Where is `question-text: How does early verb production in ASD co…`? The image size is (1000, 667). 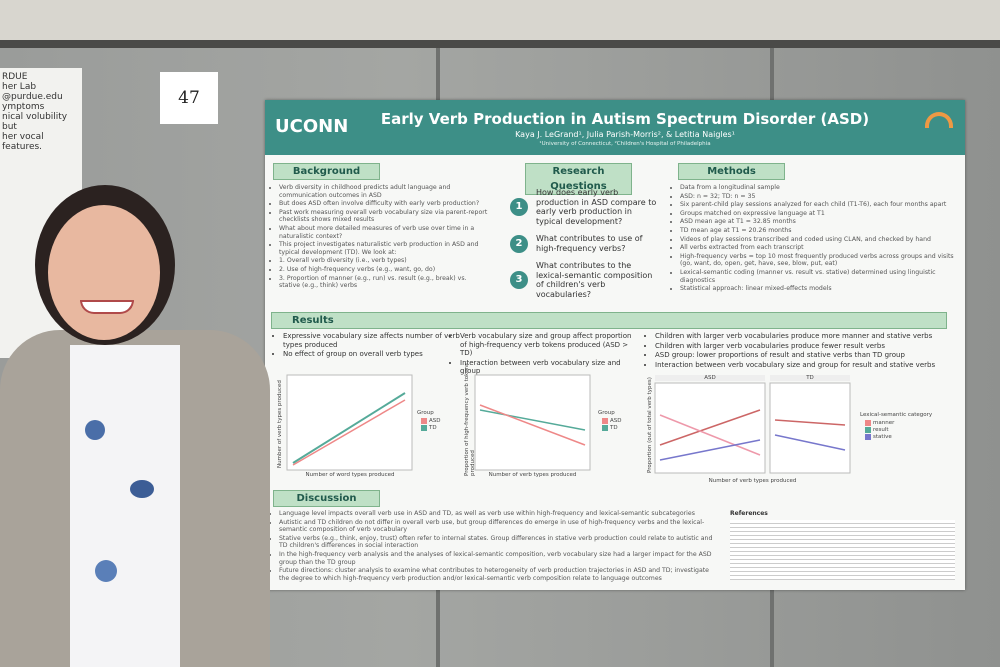 question-text: How does early verb production in ASD co… is located at coordinates (596, 207).